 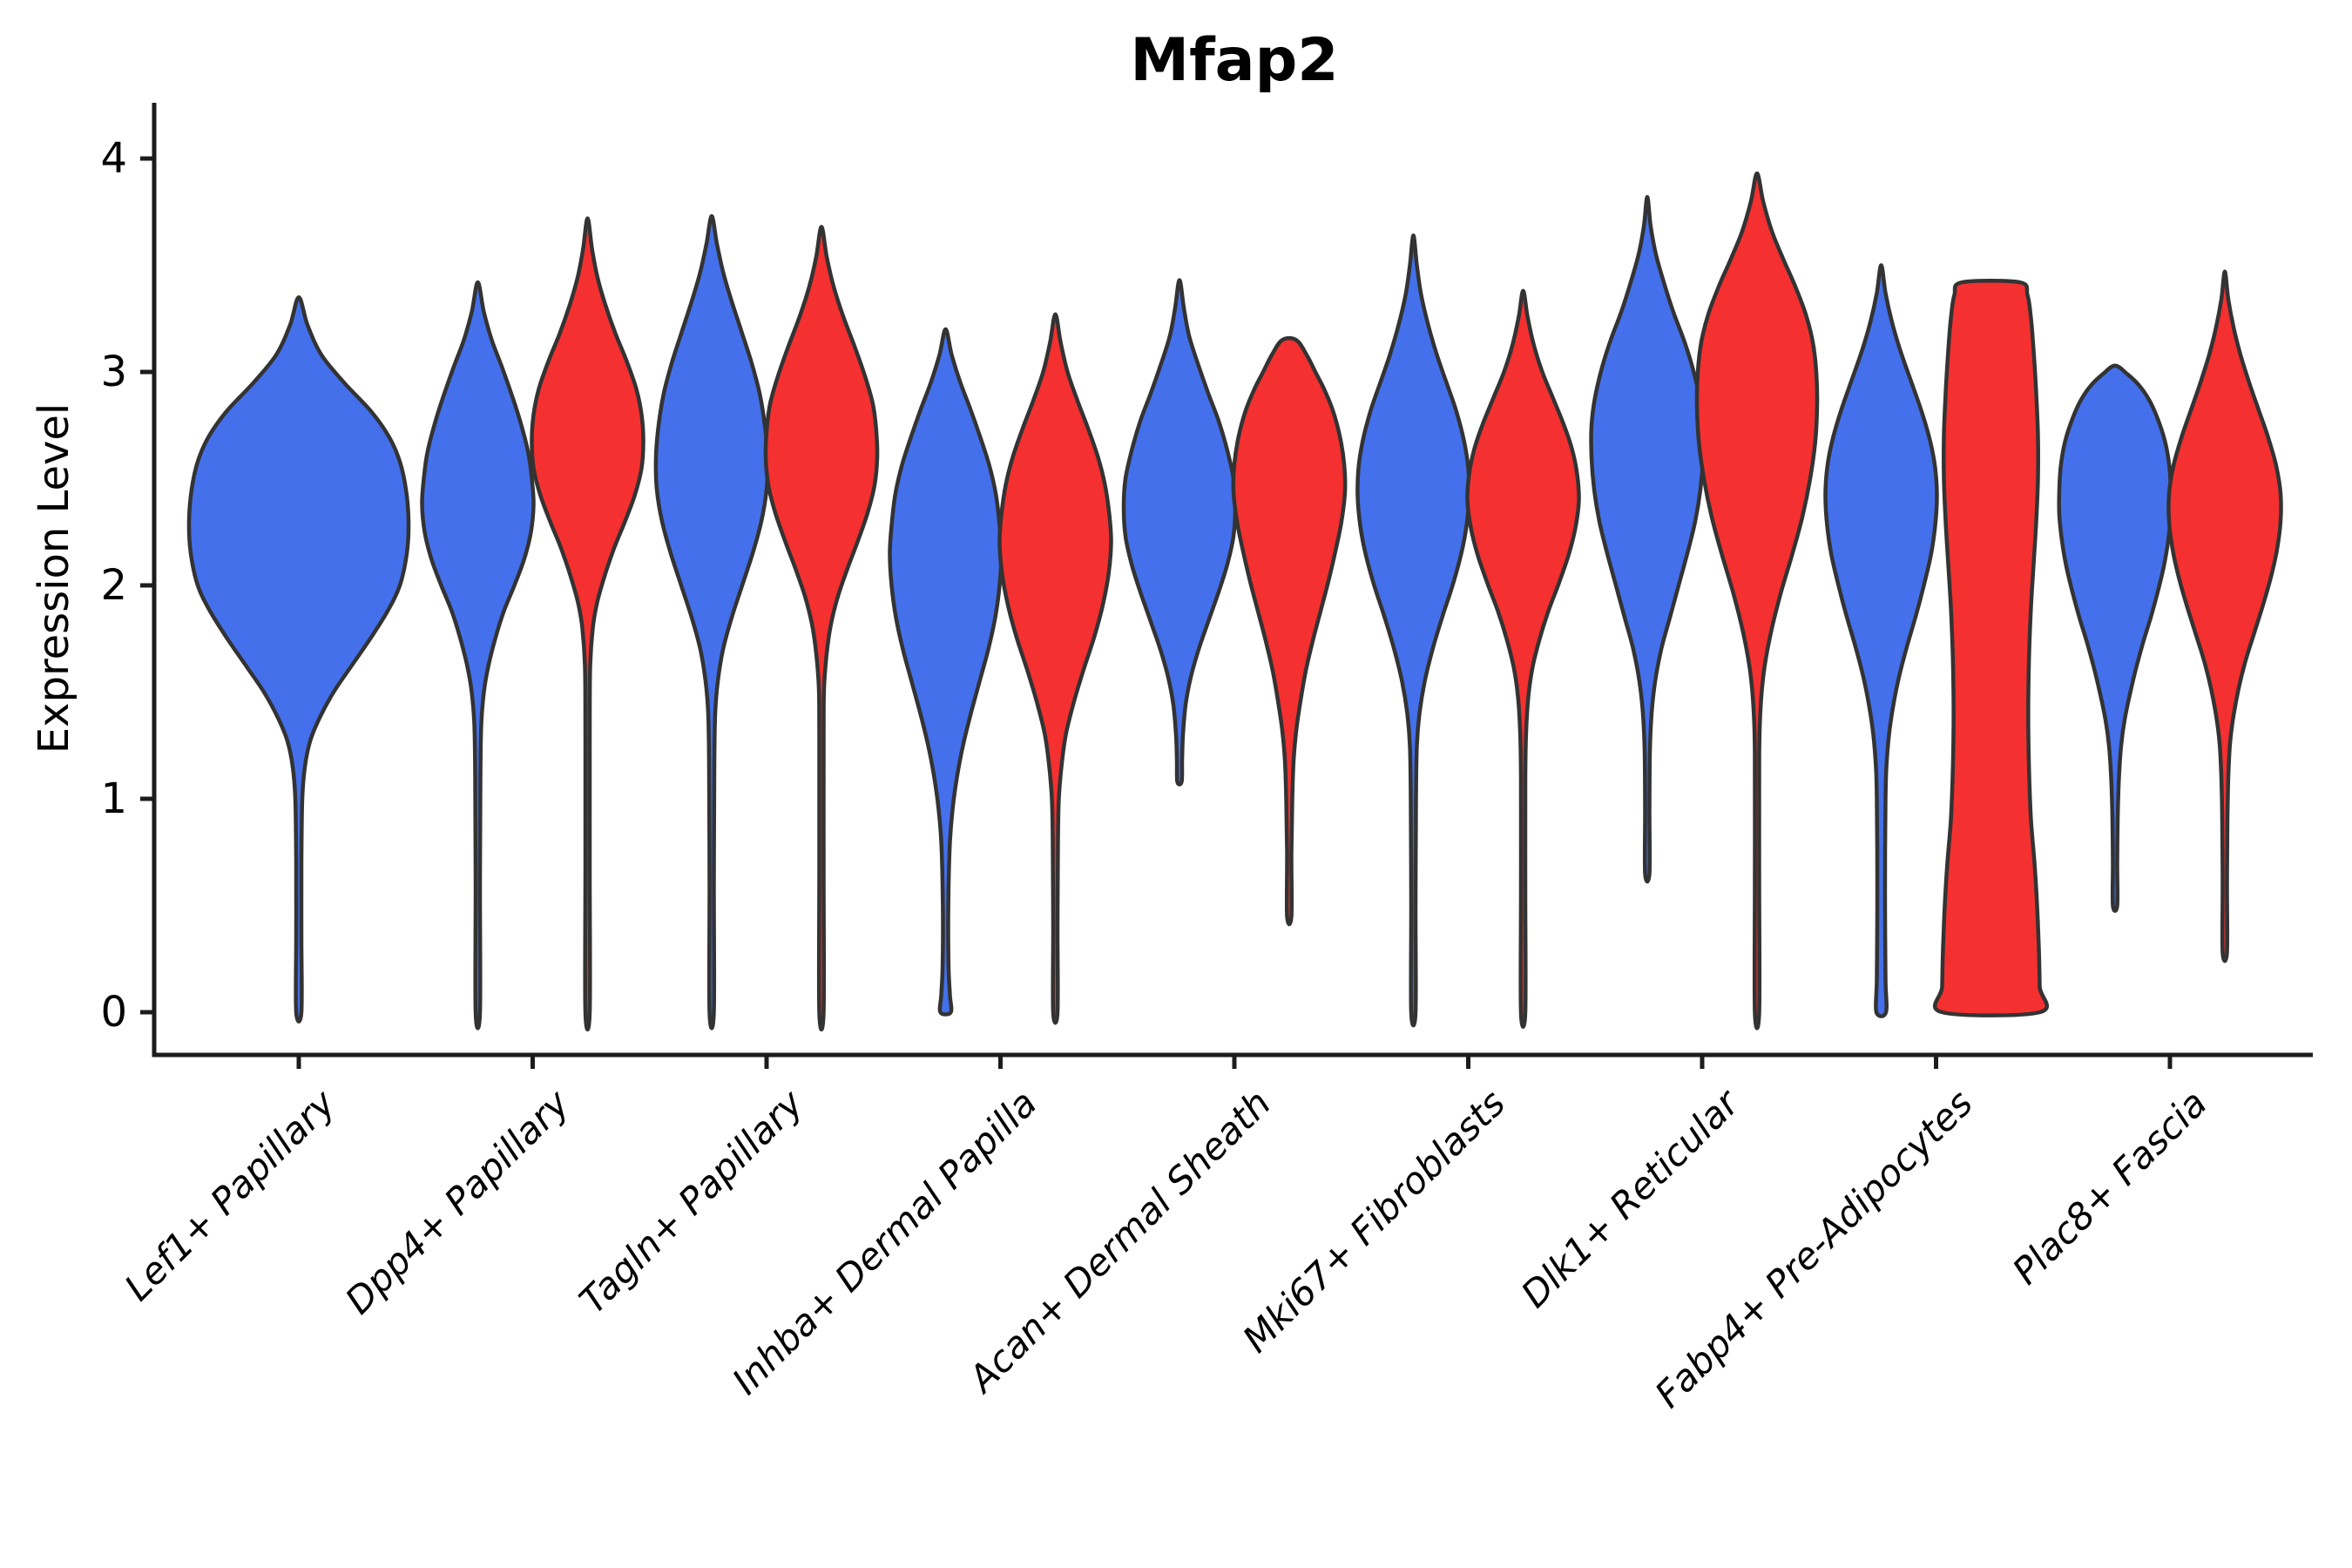 I want to click on y-tick-label: 0, so click(x=114, y=1013).